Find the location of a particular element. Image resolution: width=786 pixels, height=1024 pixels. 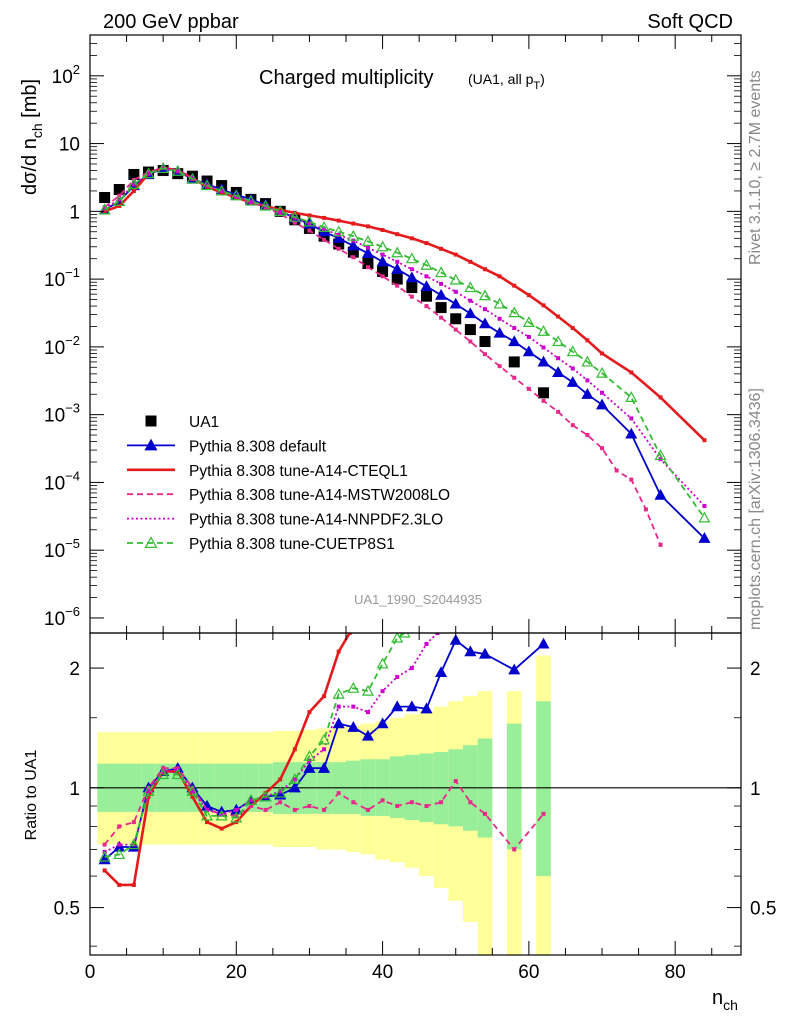

legend-item: Pythia 8.308 tune-A14-NNPDF2.3LO is located at coordinates (285, 520).